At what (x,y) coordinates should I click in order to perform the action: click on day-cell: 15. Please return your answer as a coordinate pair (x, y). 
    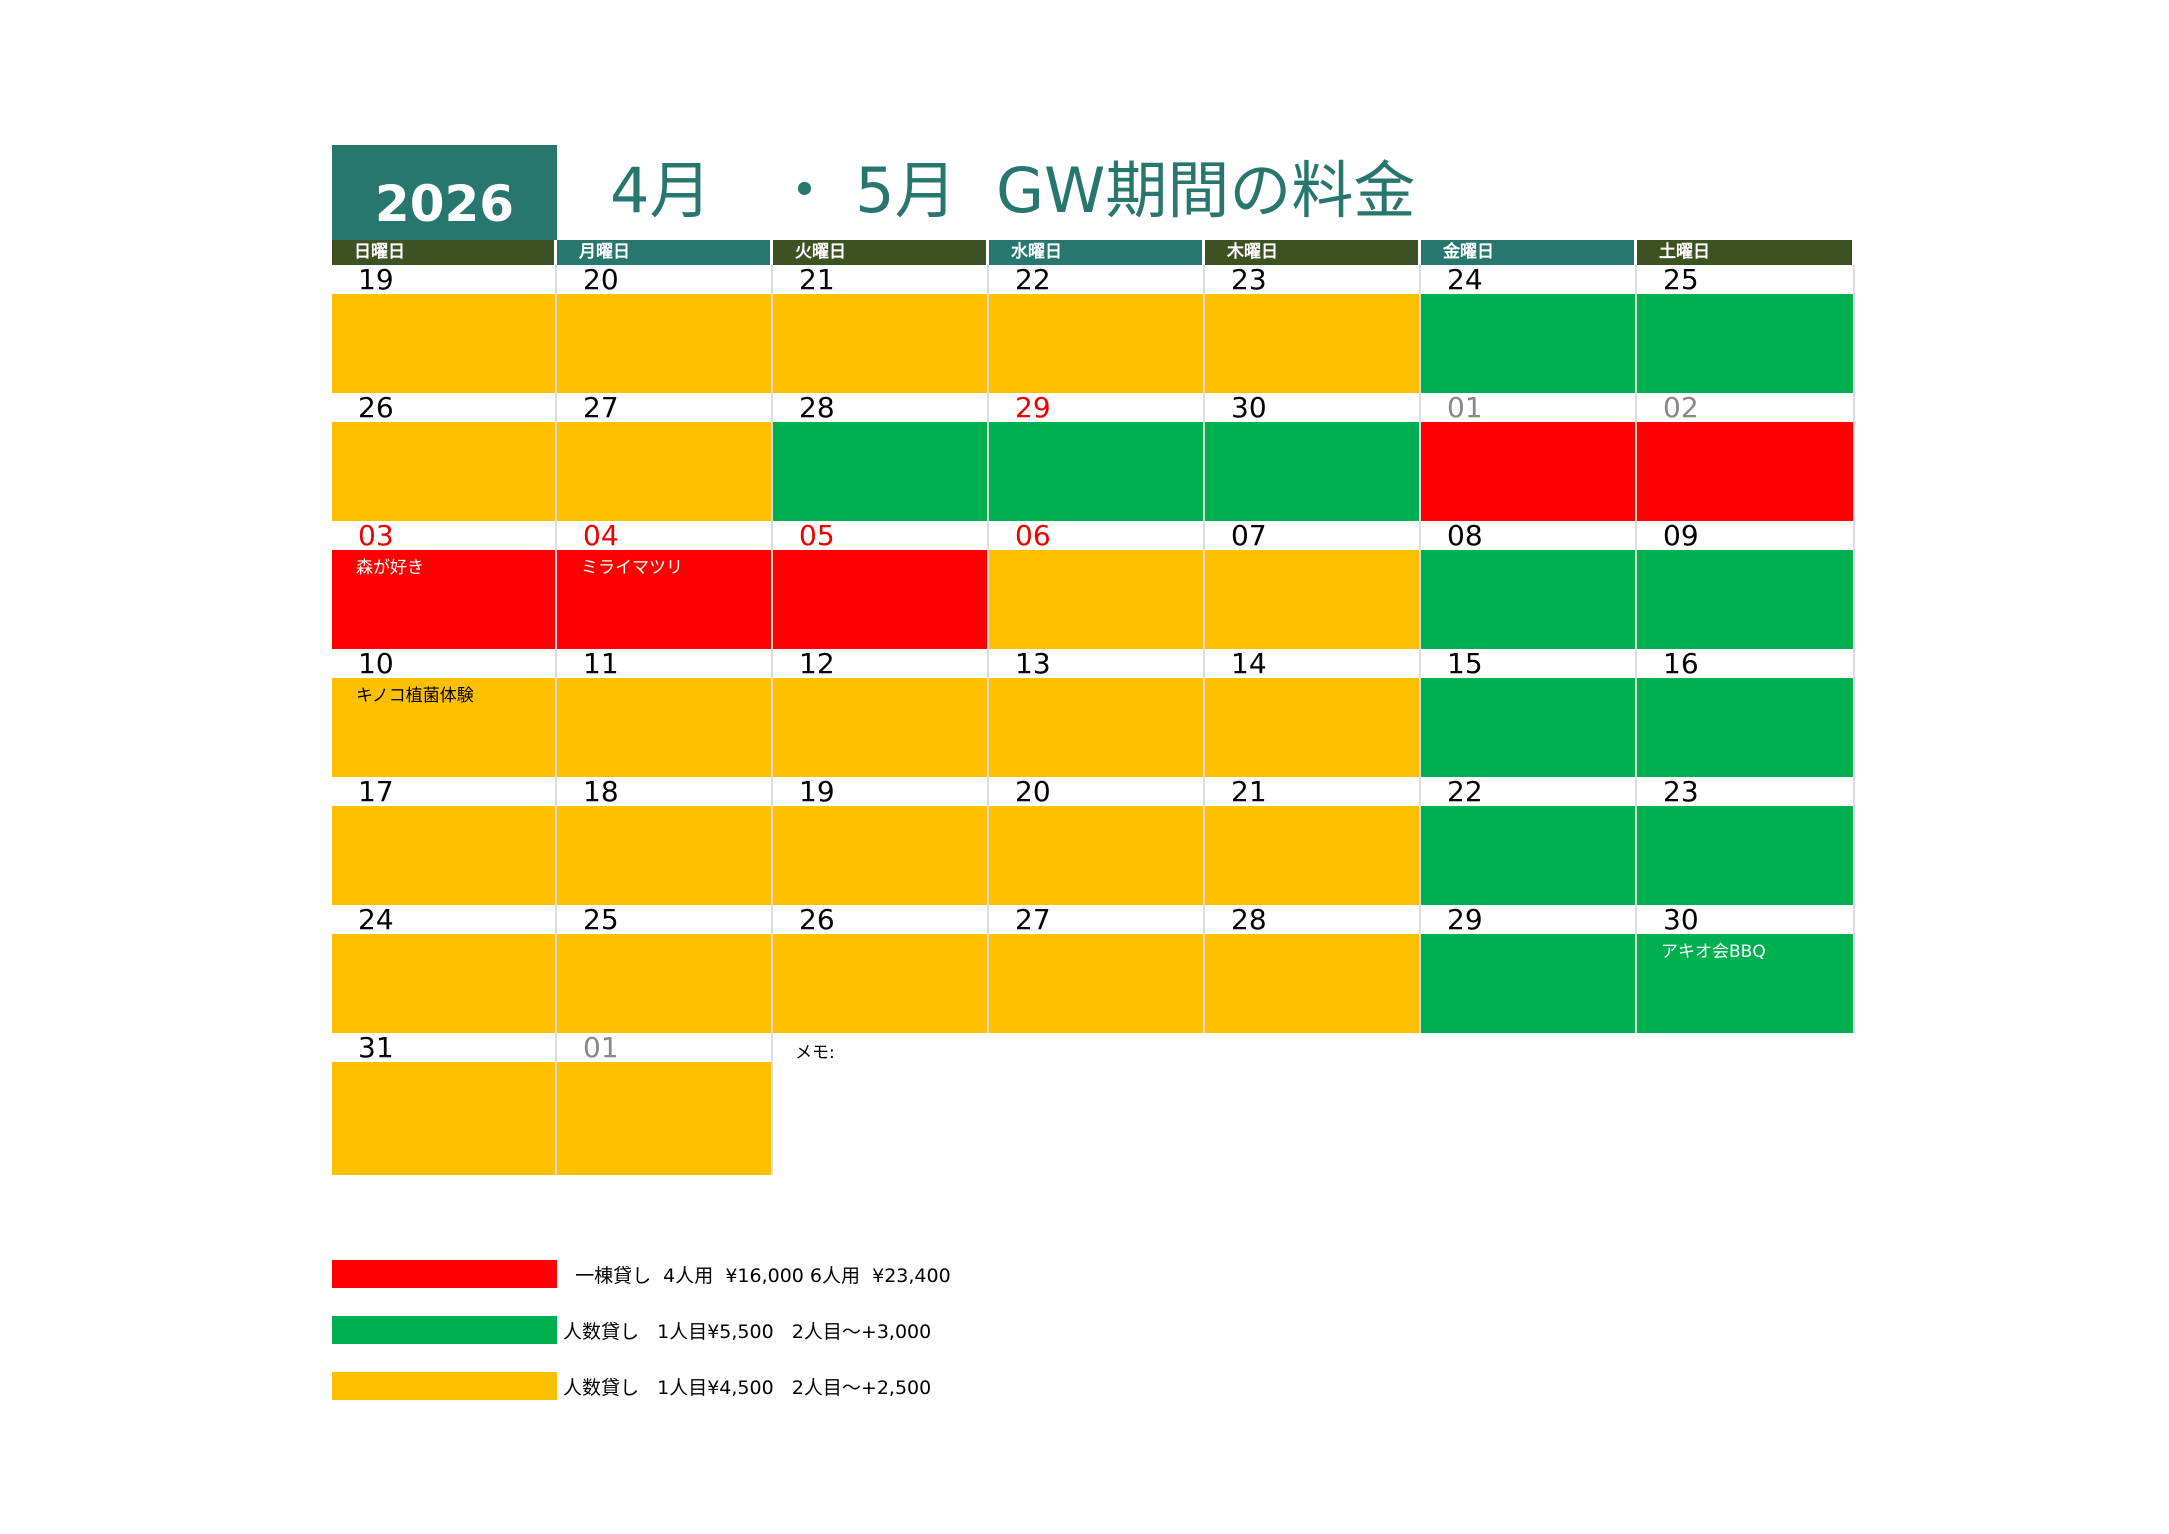
    Looking at the image, I should click on (1529, 713).